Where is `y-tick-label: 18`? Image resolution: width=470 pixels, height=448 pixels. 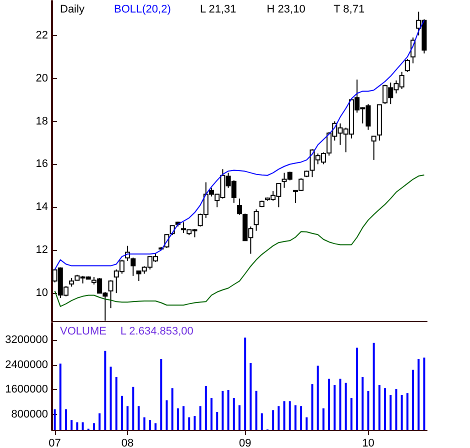 y-tick-label: 18 is located at coordinates (42, 121).